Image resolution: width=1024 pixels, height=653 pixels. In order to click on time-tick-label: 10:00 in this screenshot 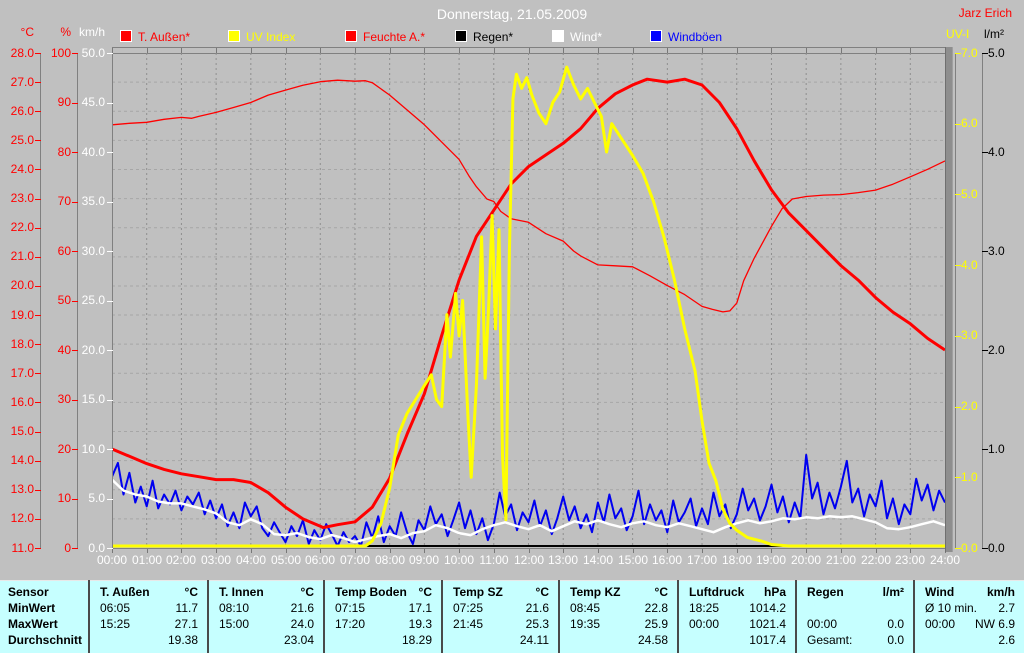, I will do `click(459, 560)`.